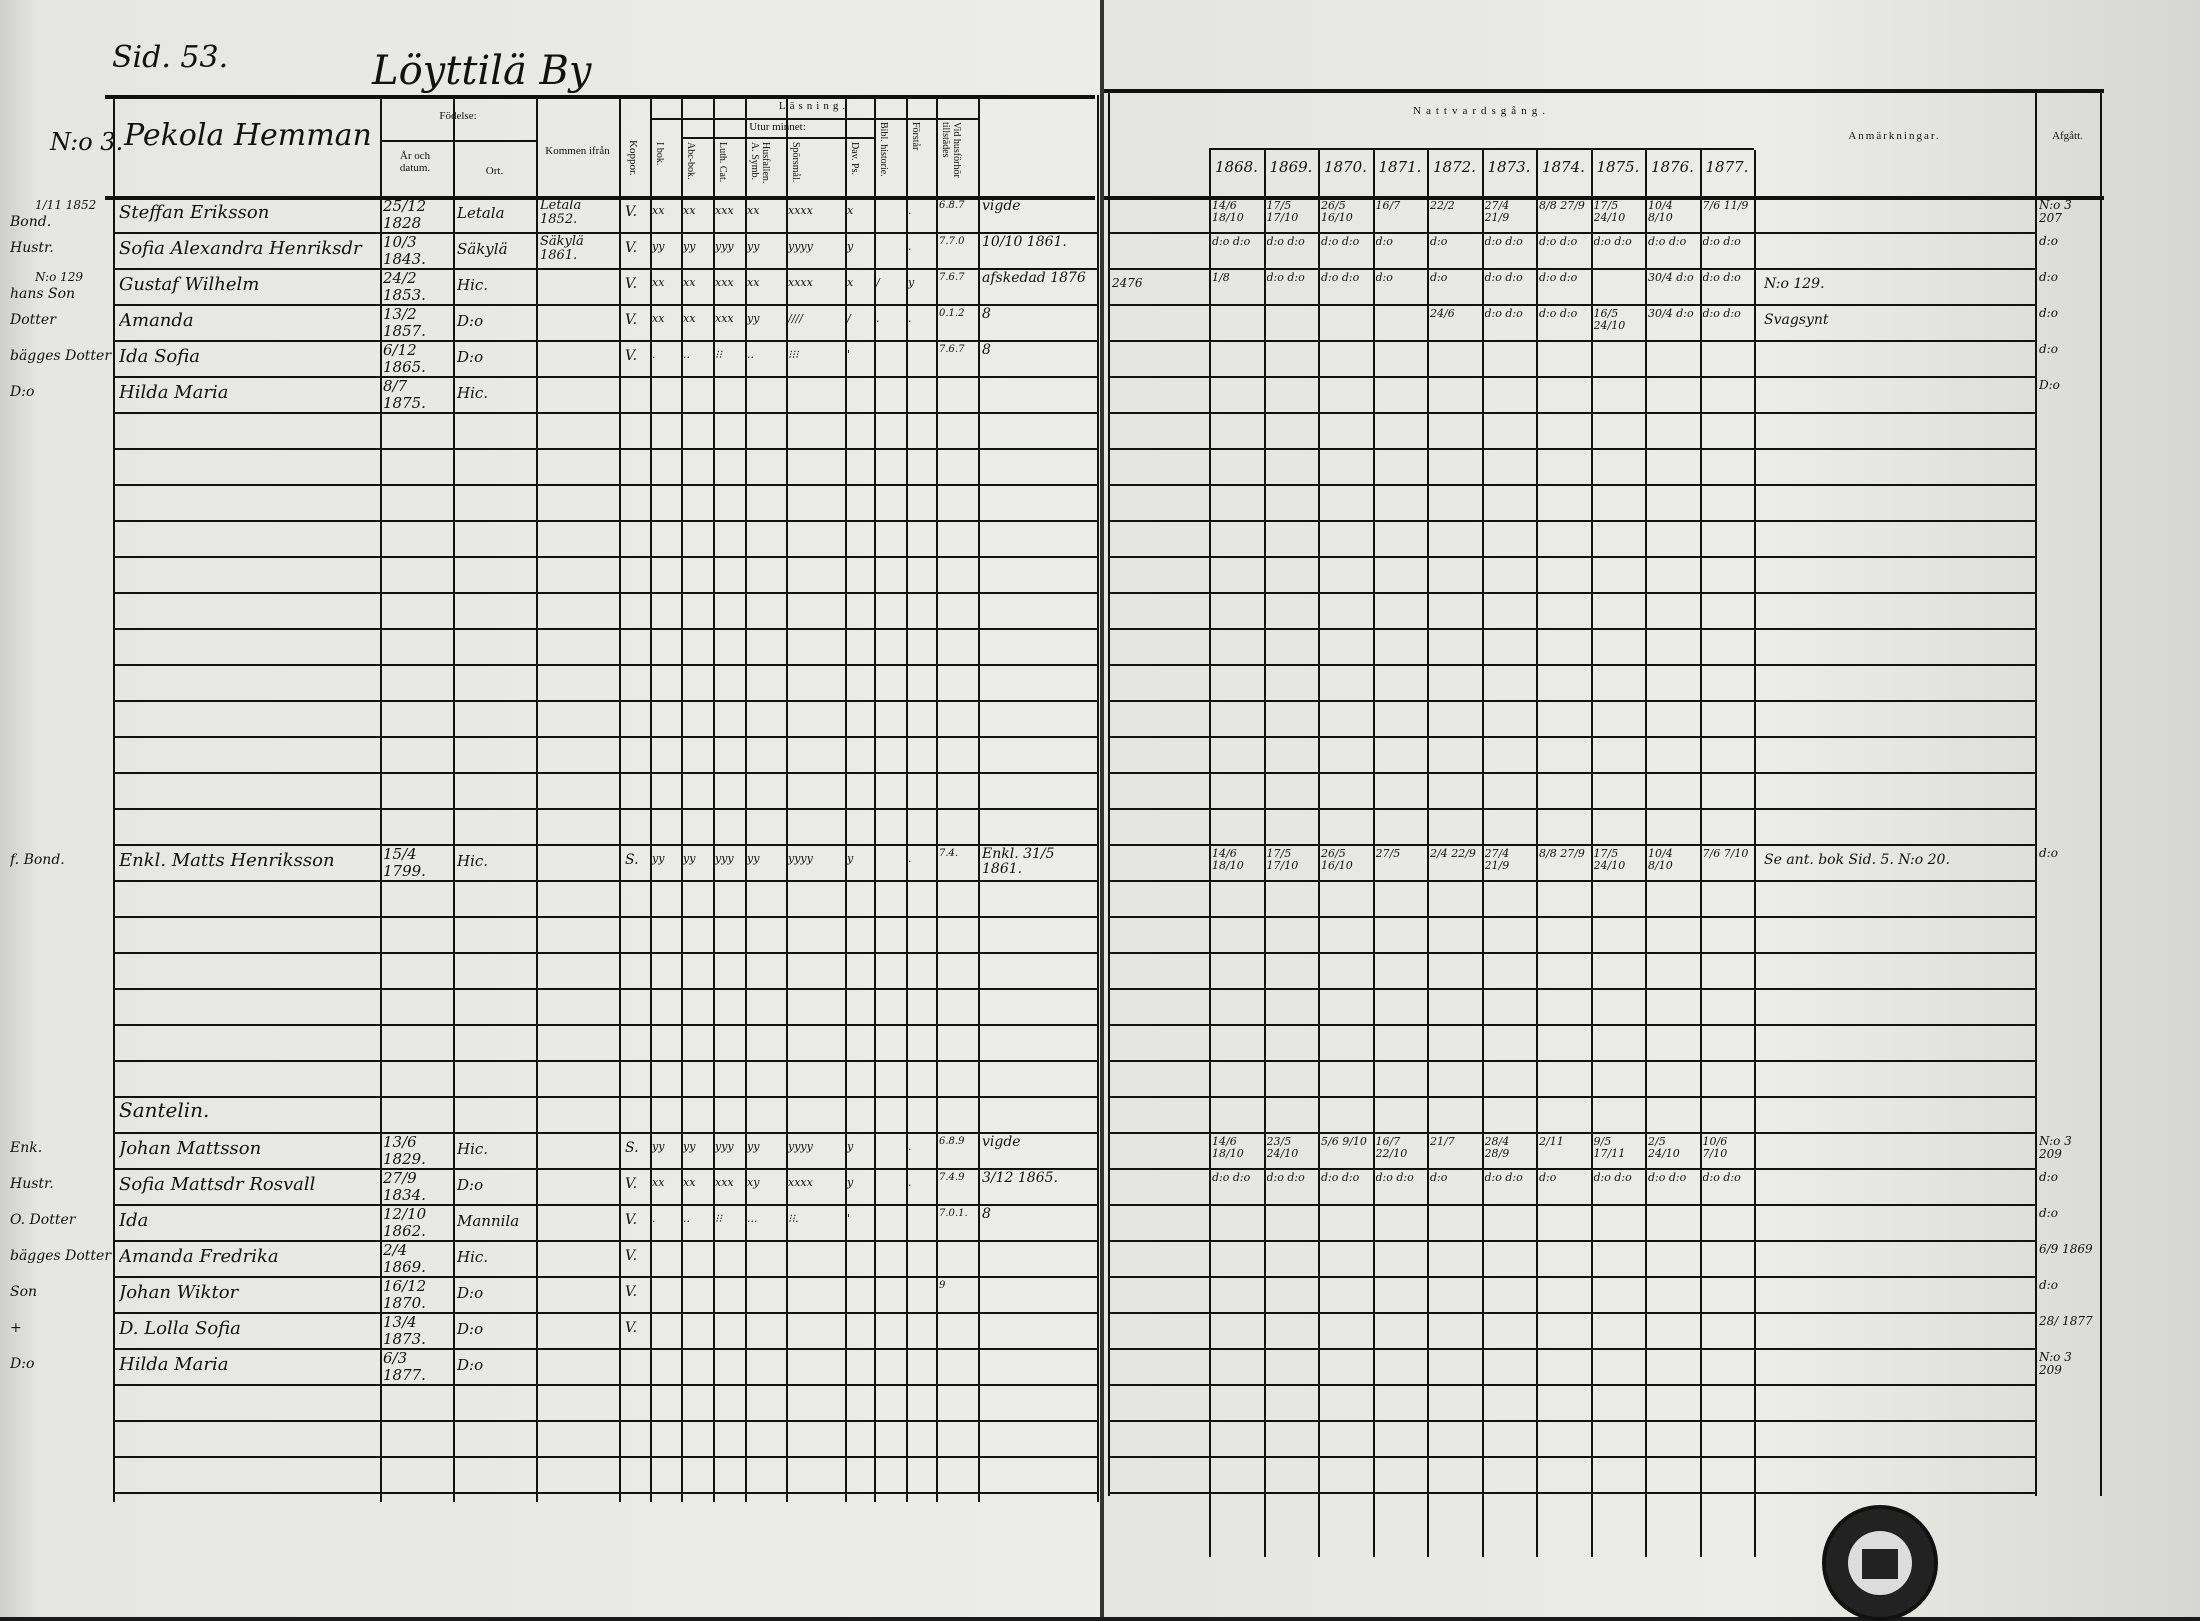  Describe the element at coordinates (631, 1220) in the screenshot. I see `smallpox-mark: V.` at that location.